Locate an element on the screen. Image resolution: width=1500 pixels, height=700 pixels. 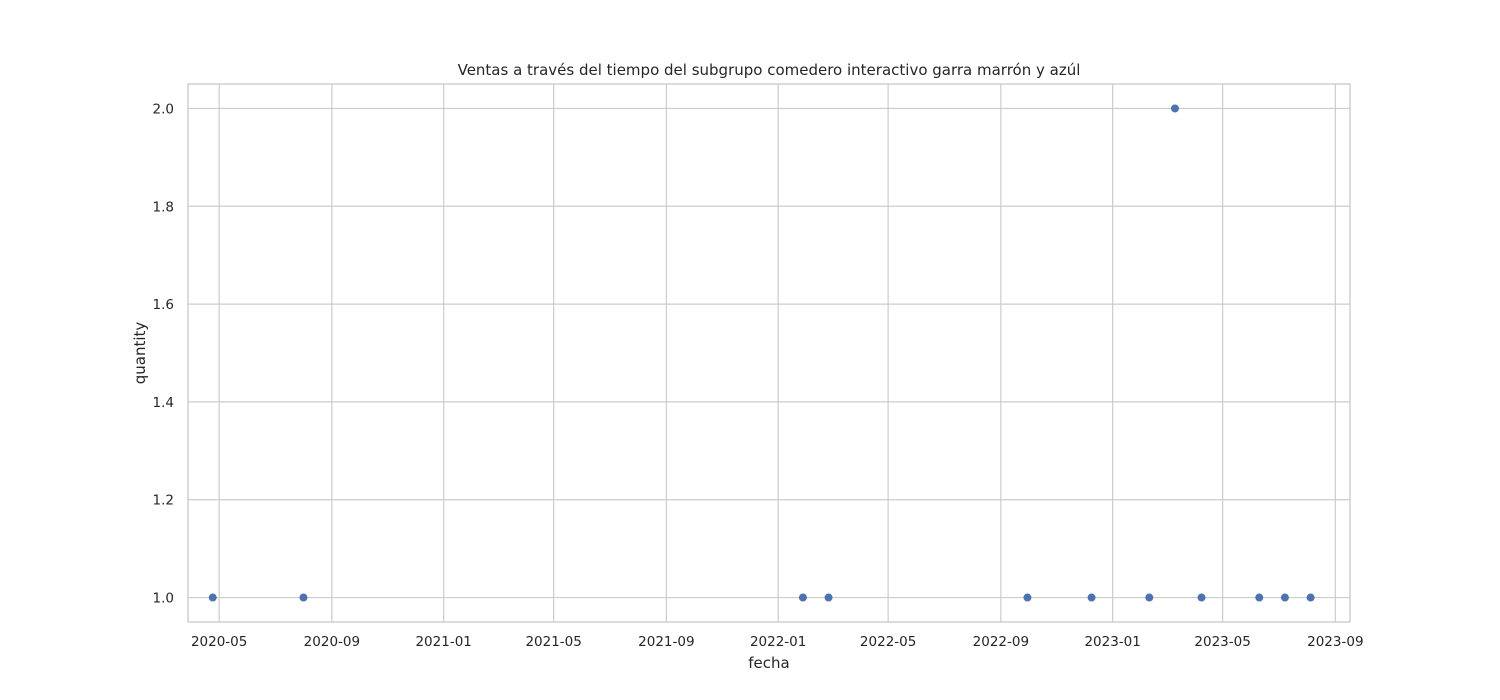
y-tick-label: 1.0 is located at coordinates (163, 599).